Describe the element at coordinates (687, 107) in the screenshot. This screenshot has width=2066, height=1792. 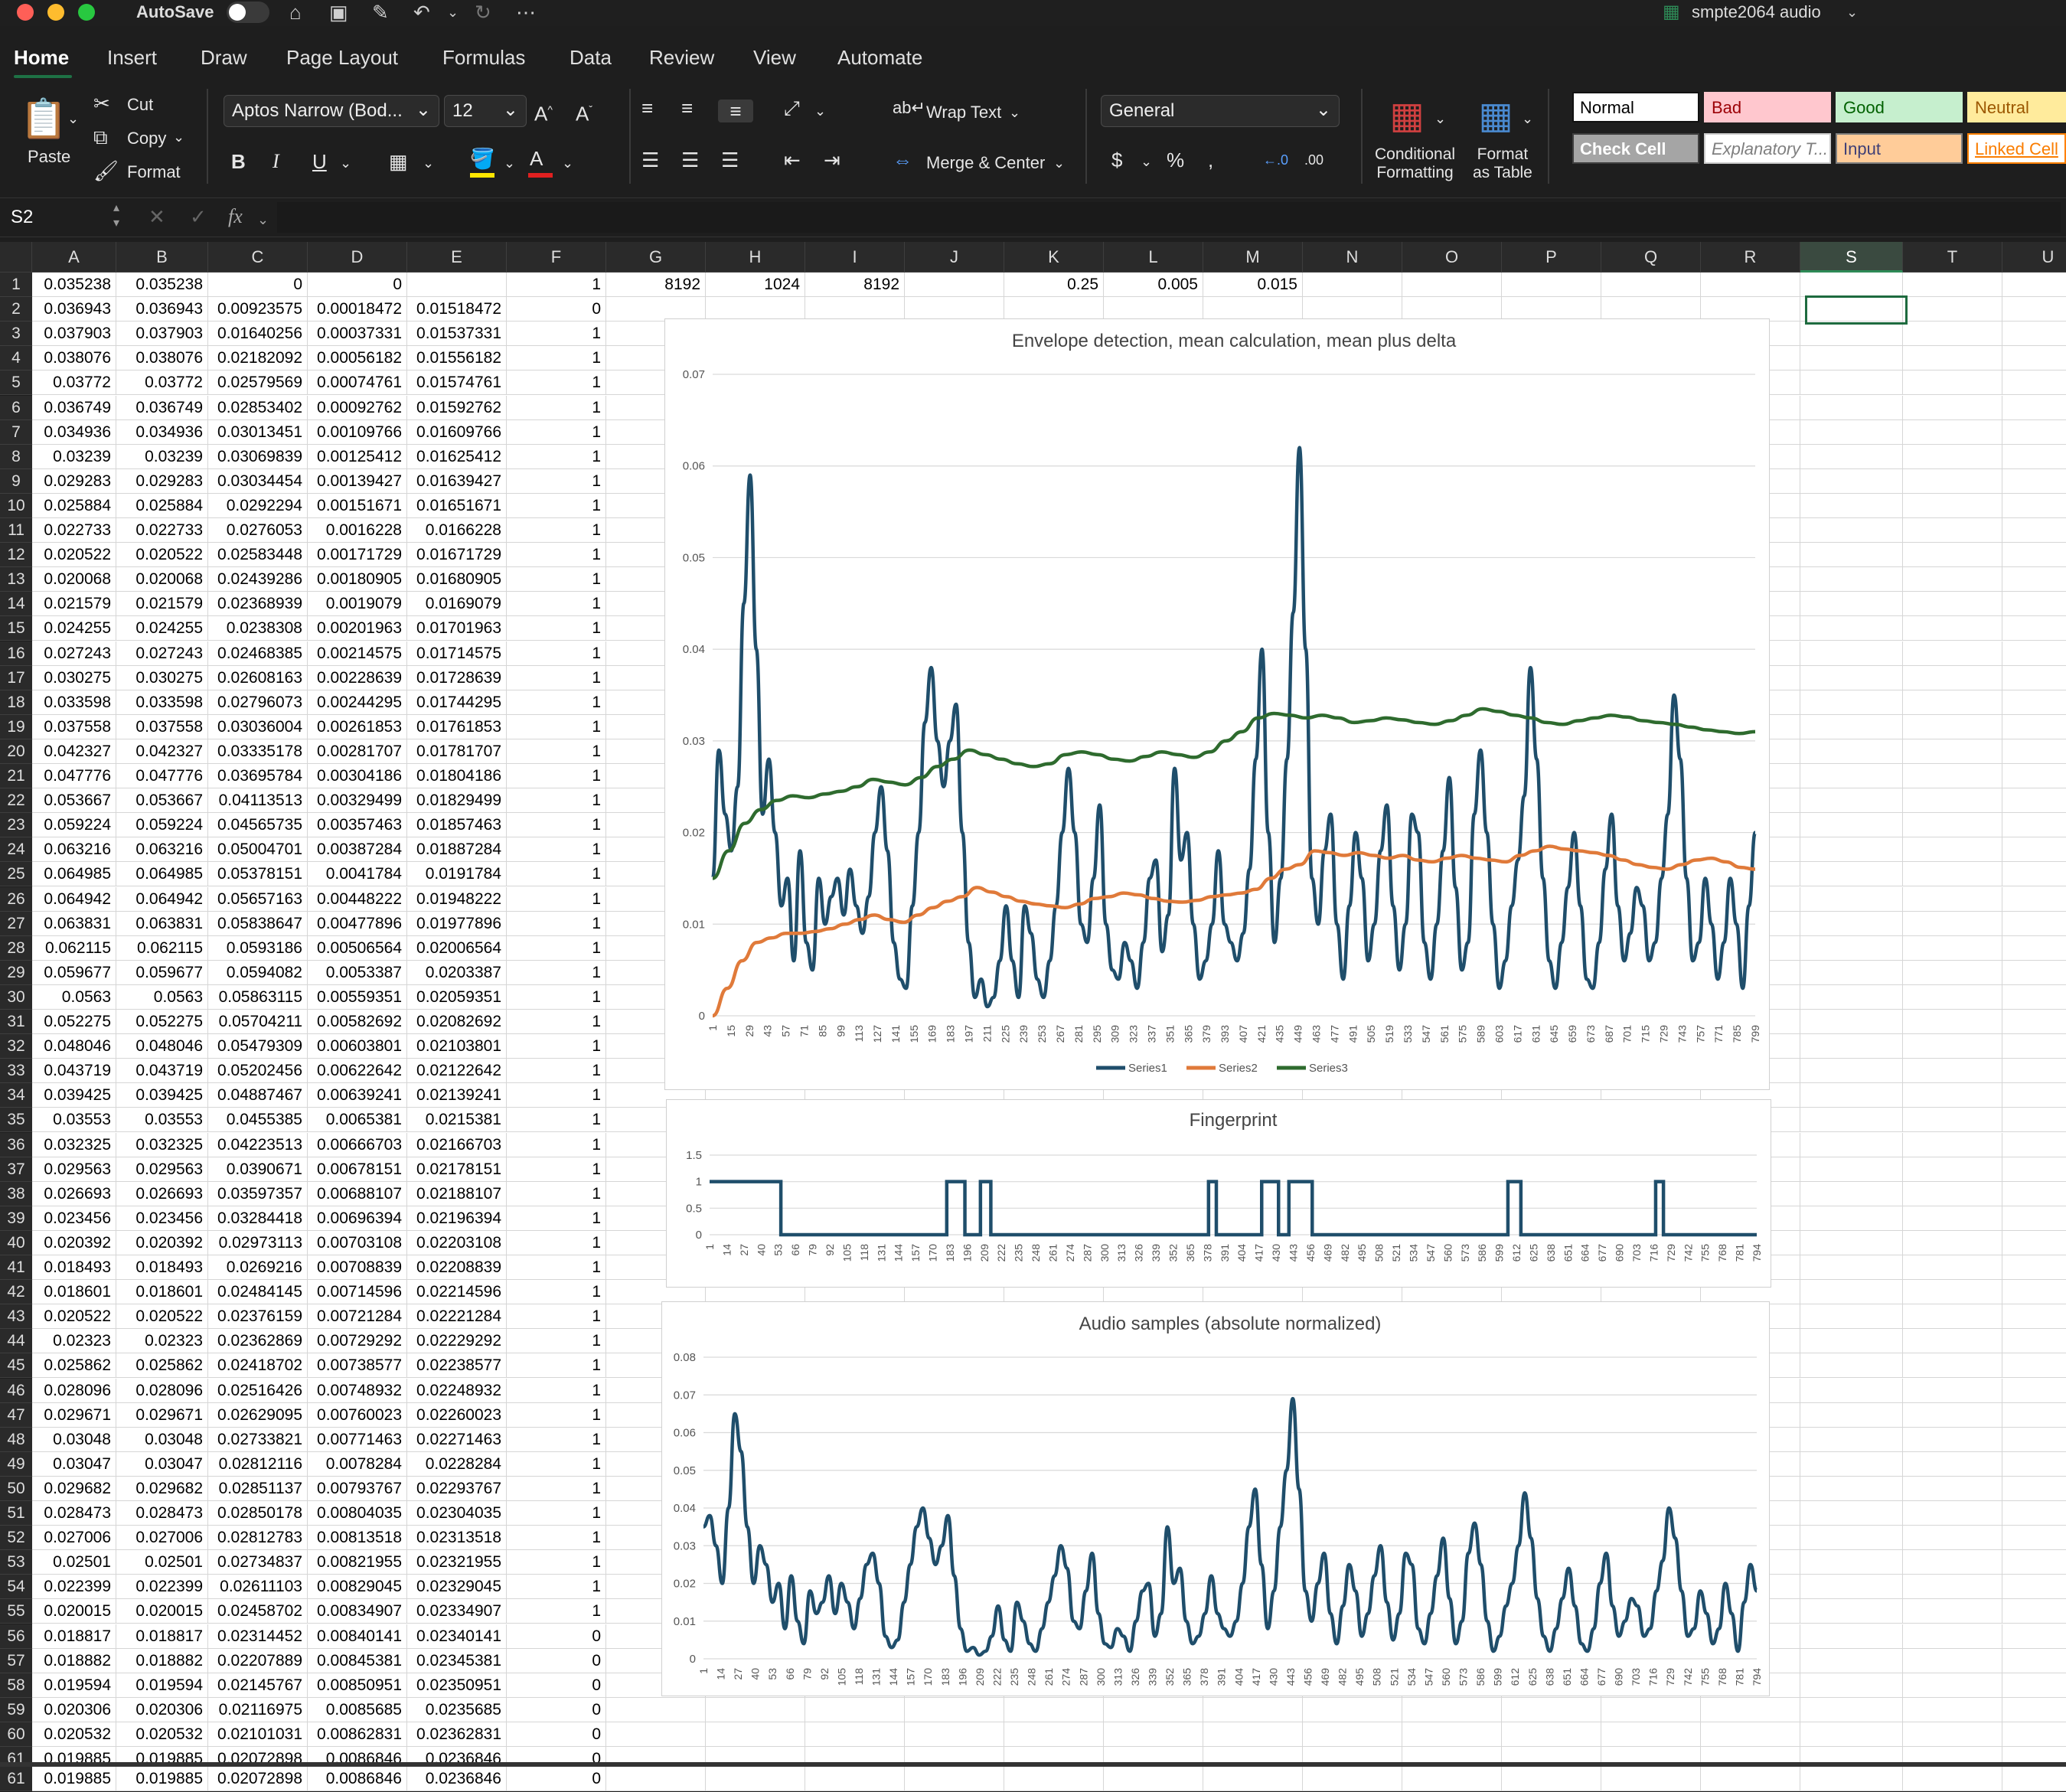
I see `align-middle-icon: ≡` at that location.